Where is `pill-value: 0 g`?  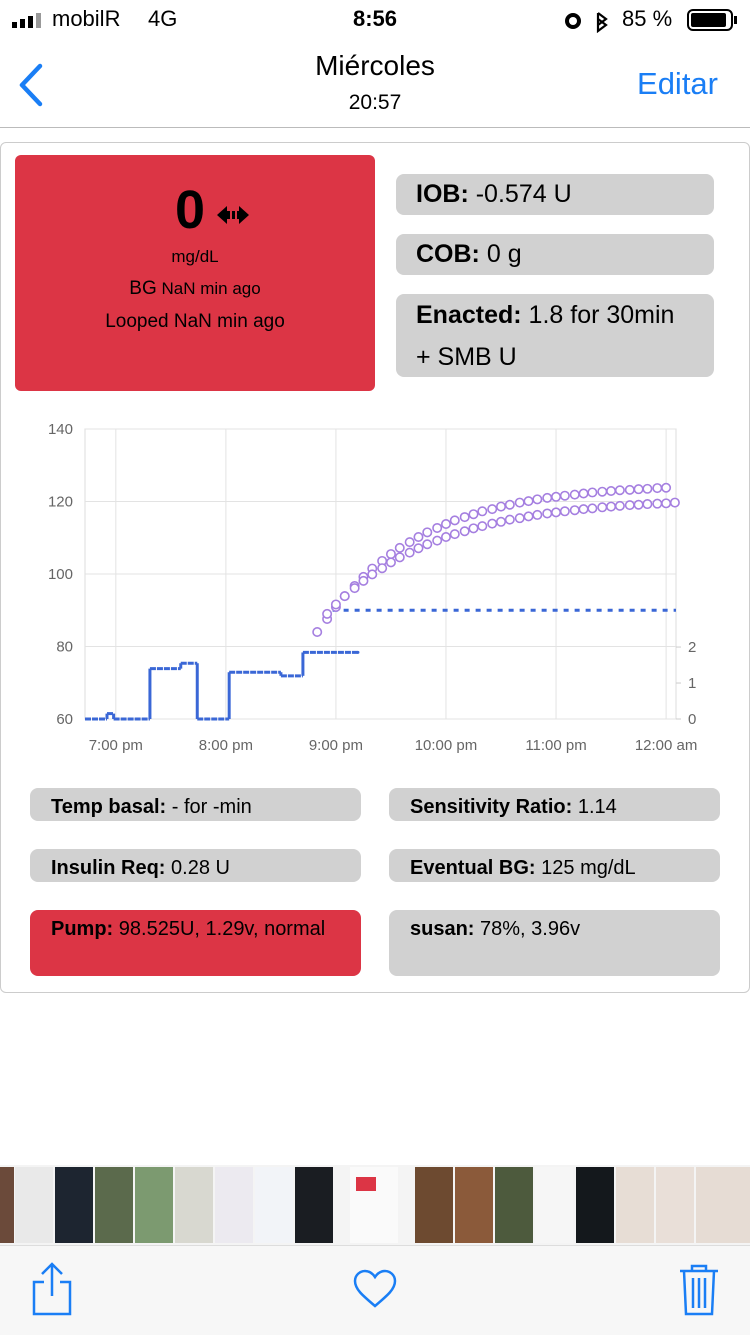 pill-value: 0 g is located at coordinates (504, 254).